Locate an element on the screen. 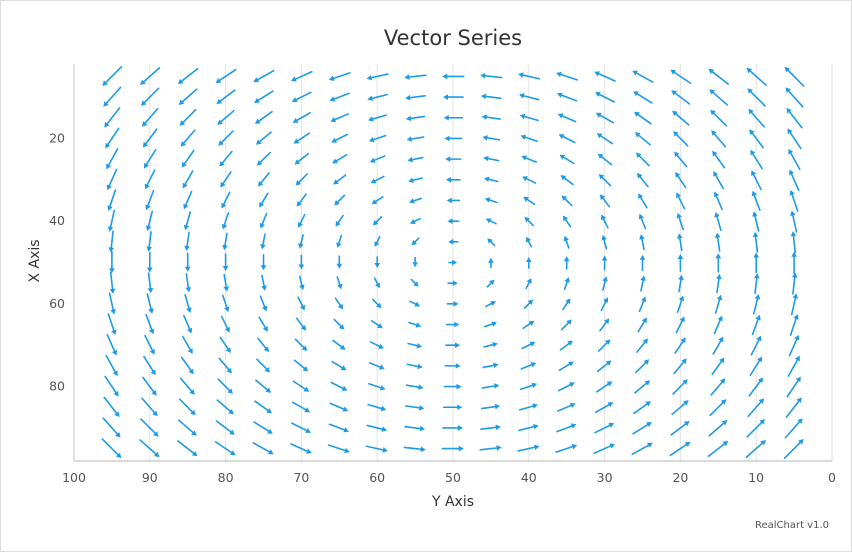 This screenshot has height=553, width=852. y-tick-labels: 20 40 60 80 is located at coordinates (57, 261).